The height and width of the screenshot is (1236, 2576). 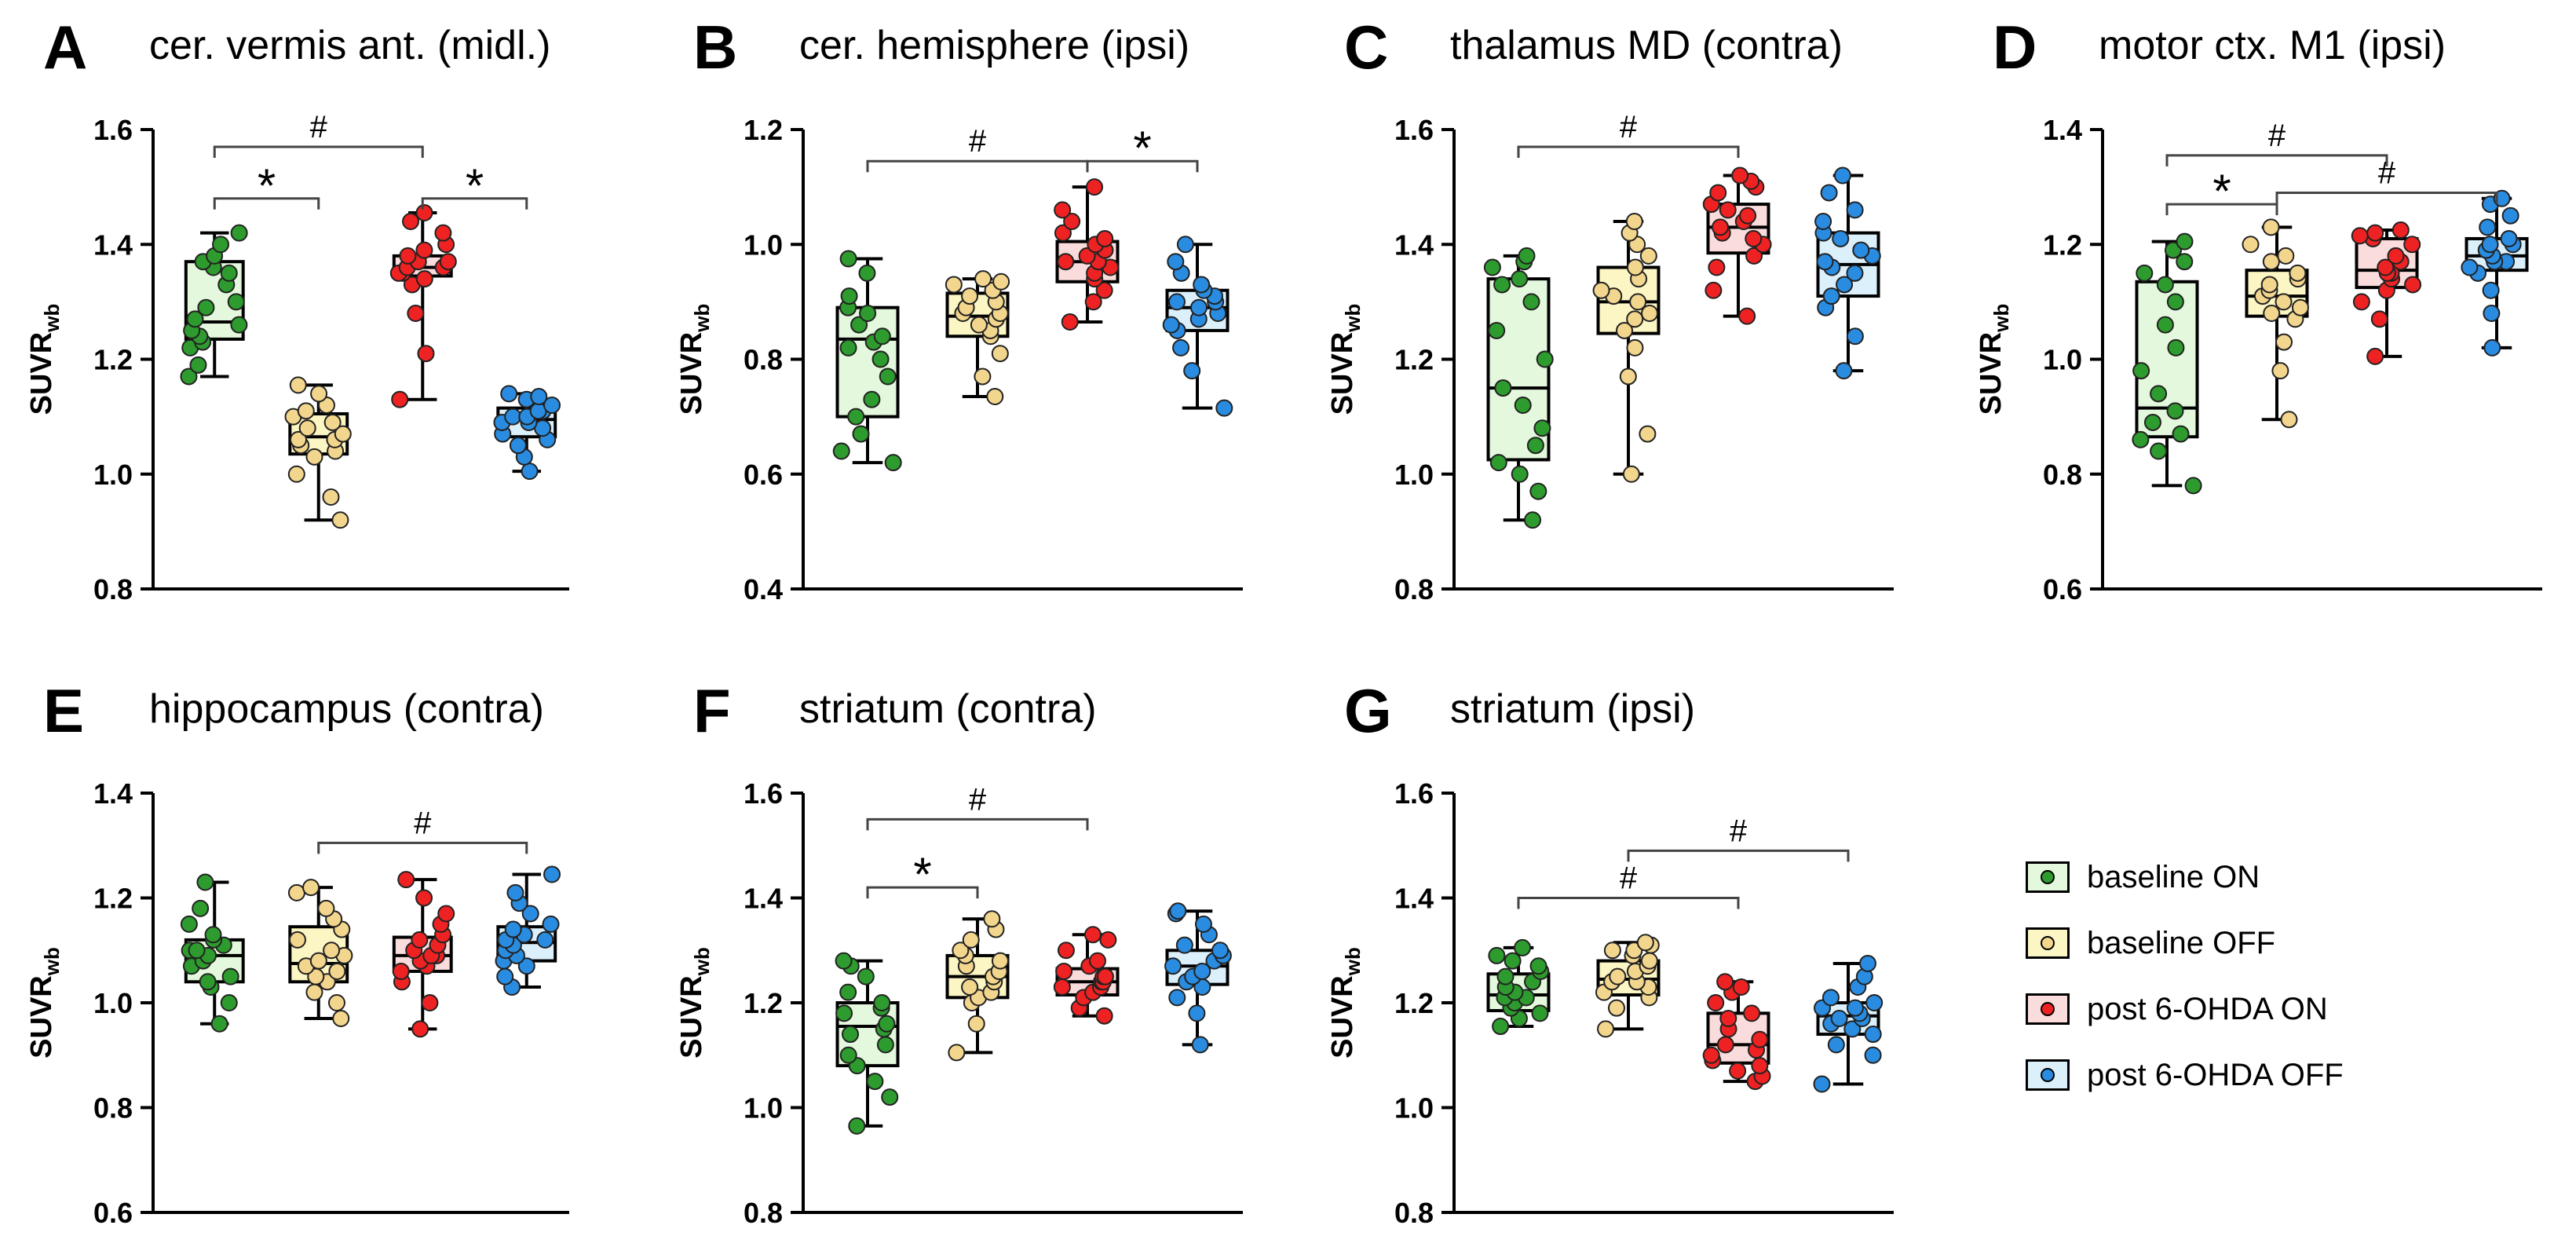 I want to click on panel-letter: F, so click(x=712, y=710).